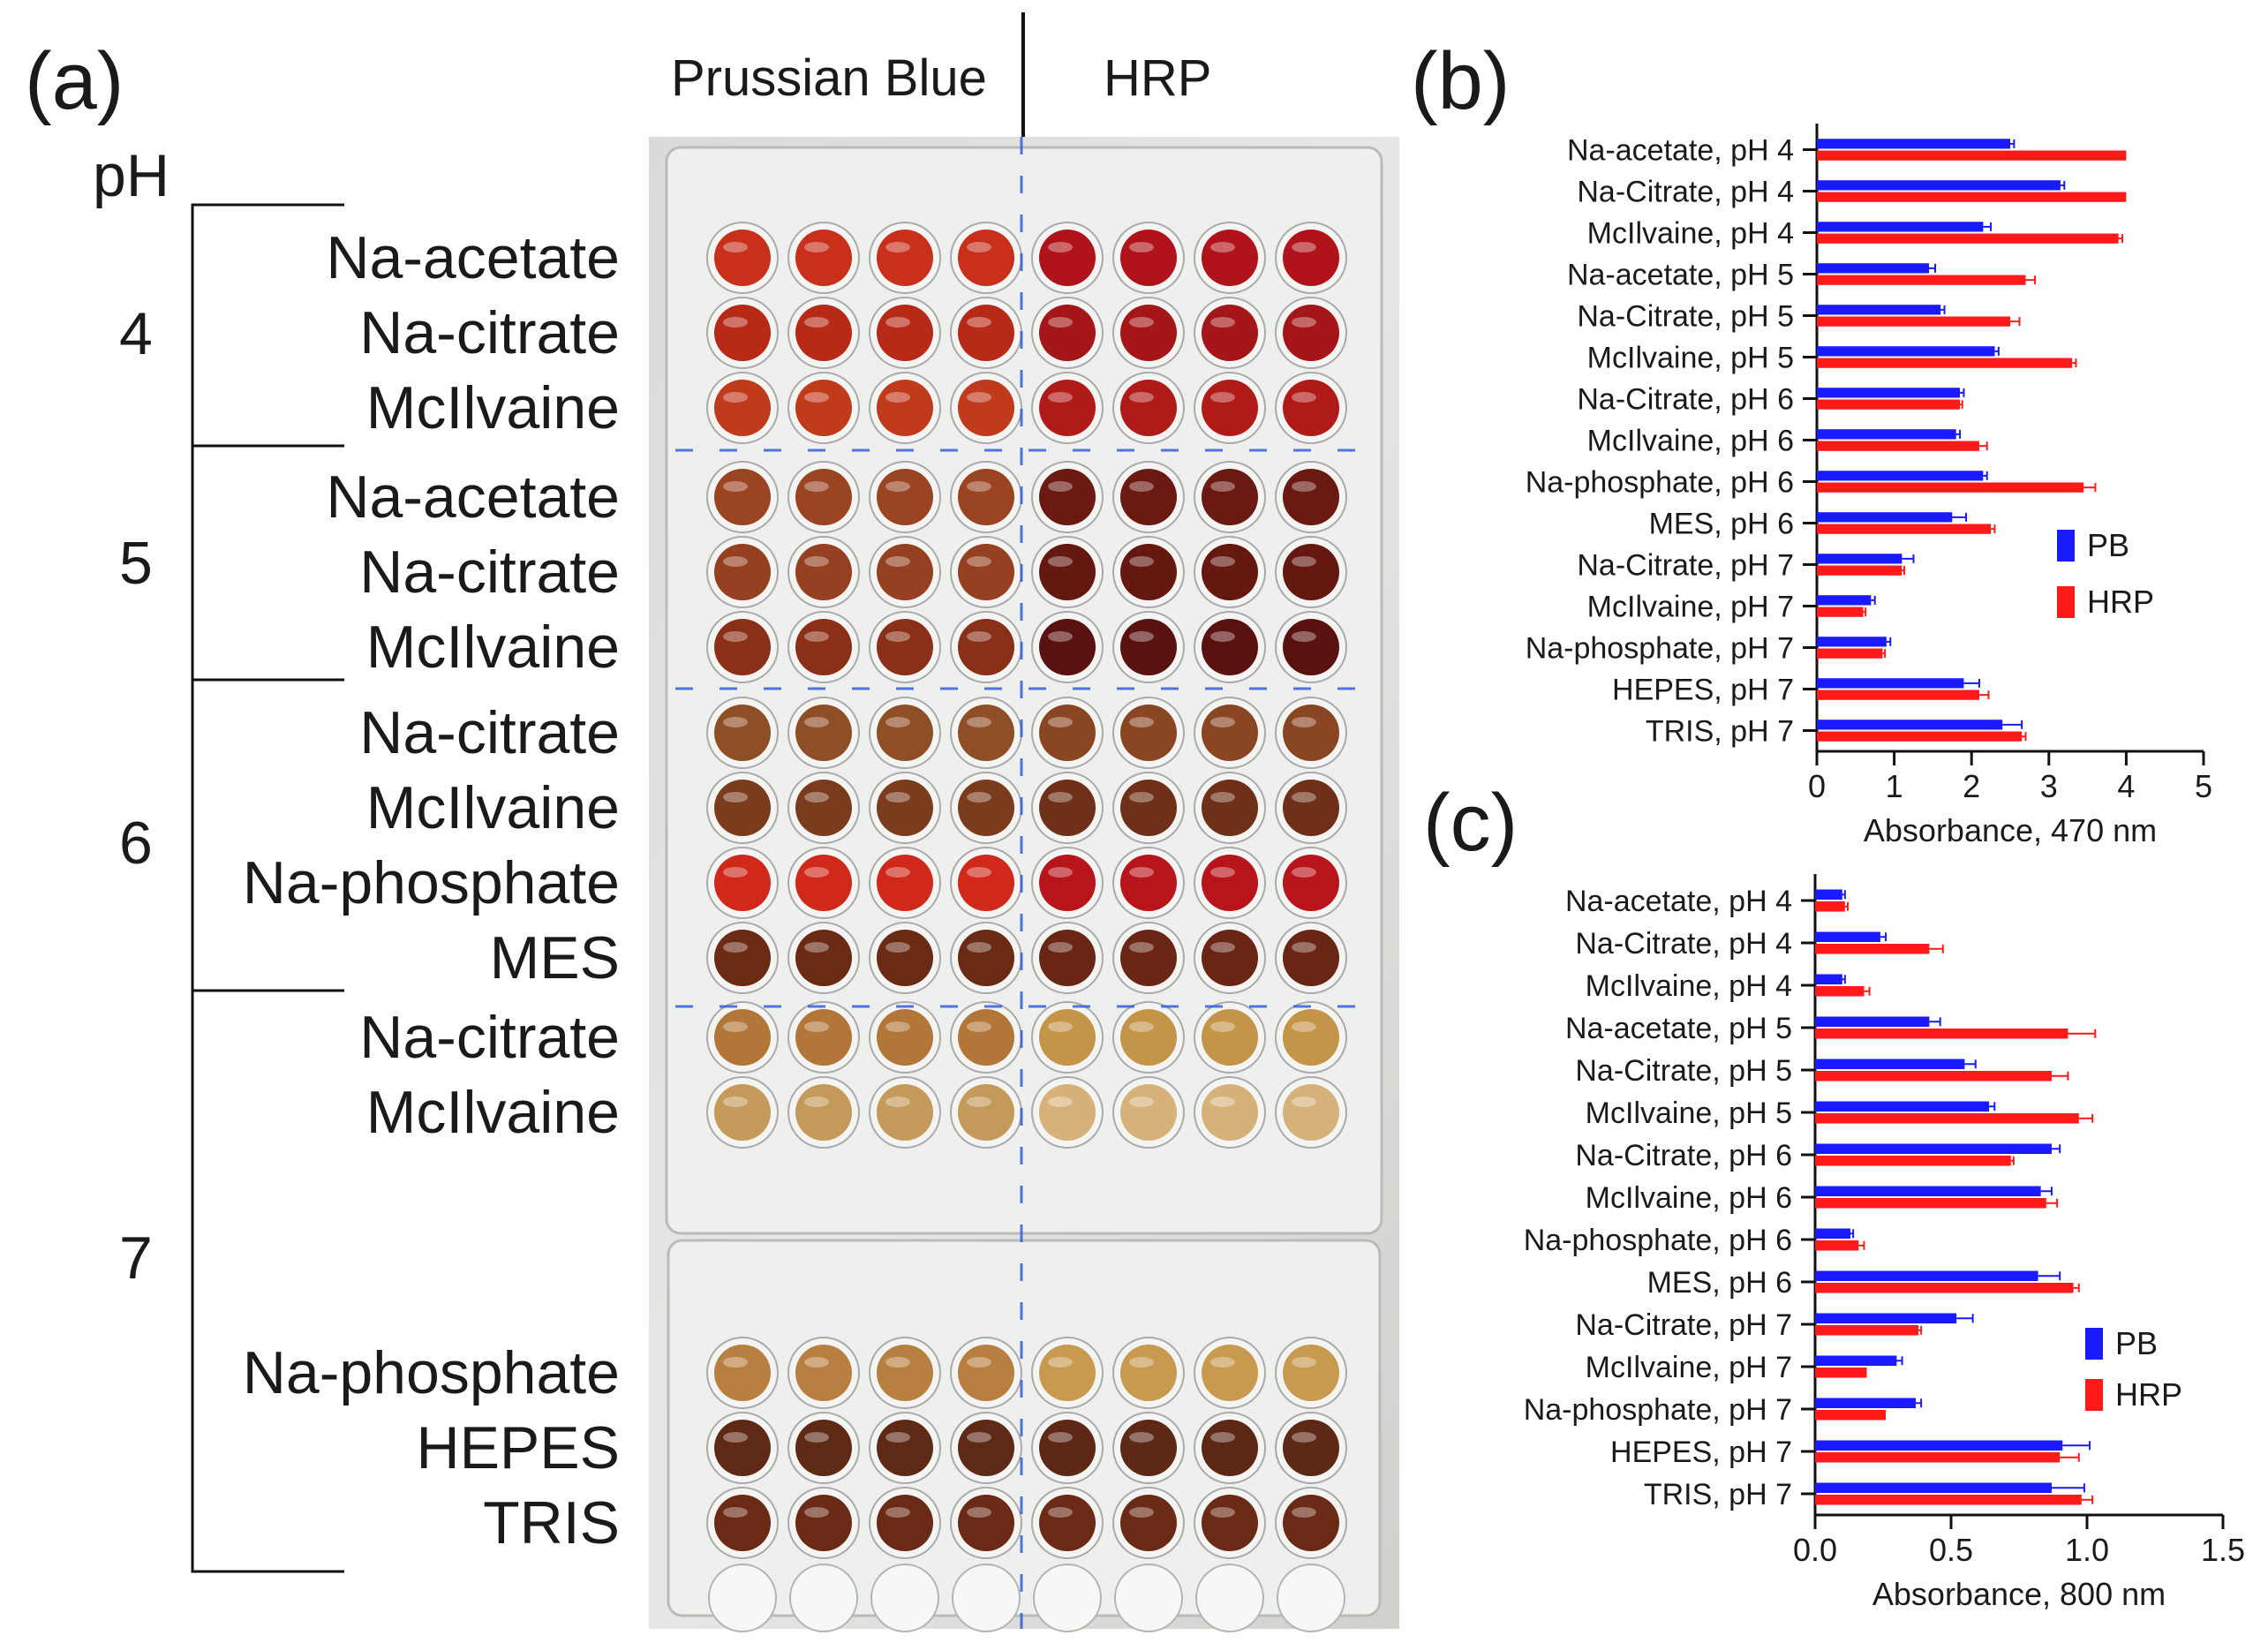 The width and height of the screenshot is (2268, 1643). Describe the element at coordinates (2087, 1550) in the screenshot. I see `x-tick-label: 1.0` at that location.